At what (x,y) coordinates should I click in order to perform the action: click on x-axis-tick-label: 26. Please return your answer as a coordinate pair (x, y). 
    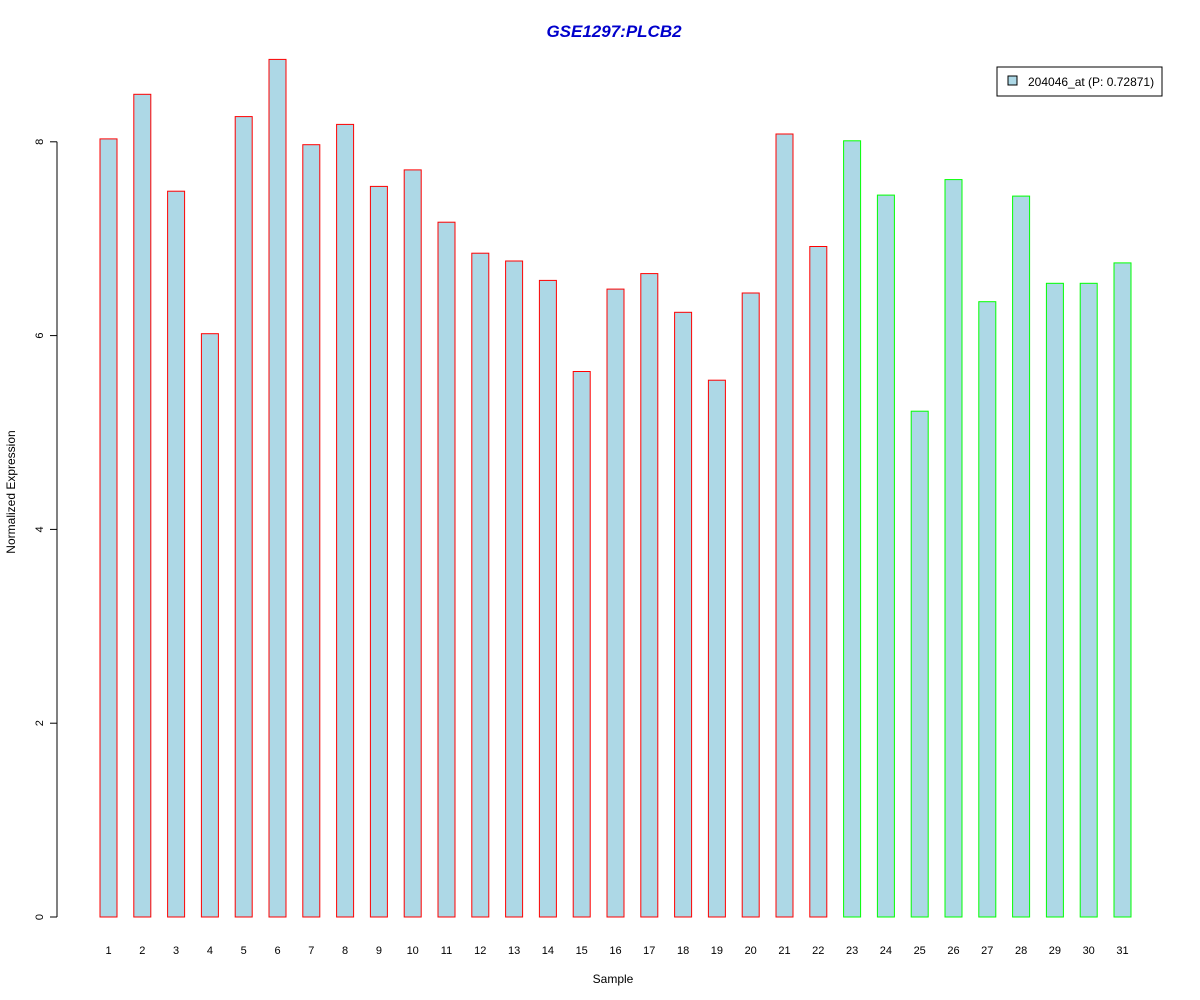
    Looking at the image, I should click on (953, 951).